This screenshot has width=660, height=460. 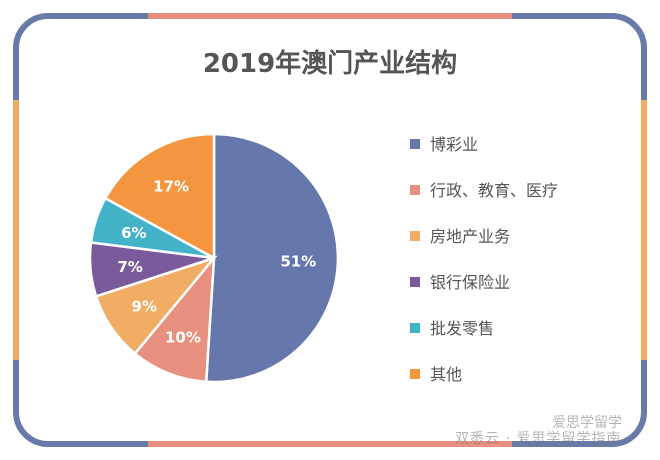 What do you see at coordinates (171, 186) in the screenshot?
I see `slice-label-6: 17%` at bounding box center [171, 186].